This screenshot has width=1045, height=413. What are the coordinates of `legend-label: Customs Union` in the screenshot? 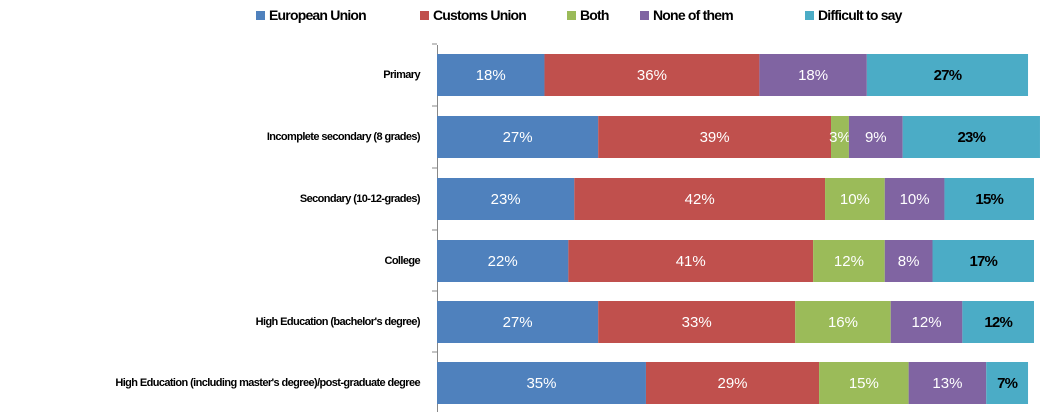 It's located at (479, 15).